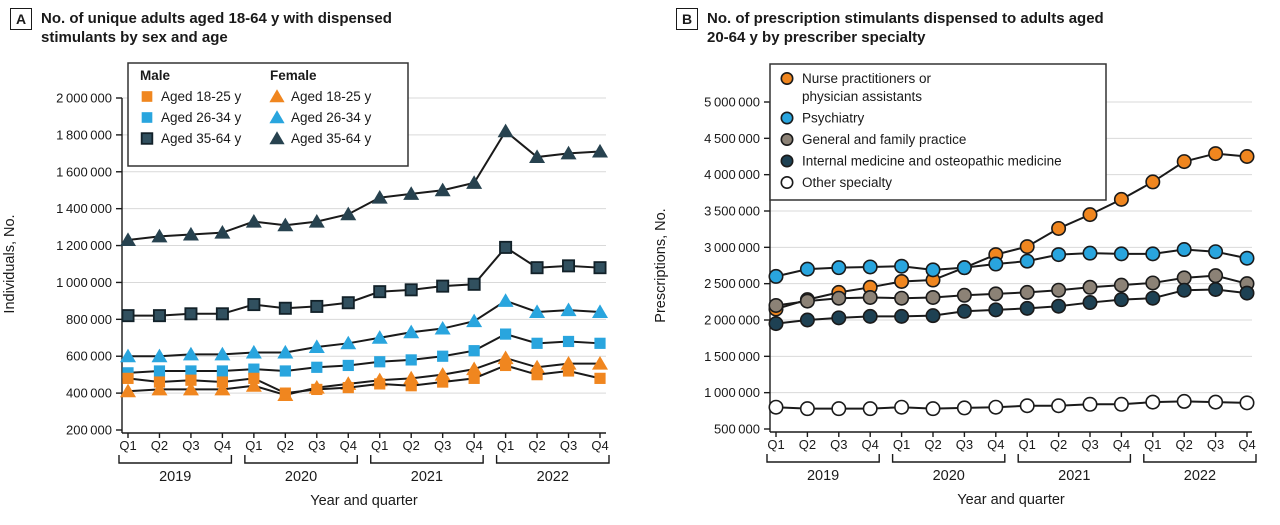 Image resolution: width=1280 pixels, height=525 pixels. What do you see at coordinates (84, 171) in the screenshot?
I see `svg-text: 1 600 000` at bounding box center [84, 171].